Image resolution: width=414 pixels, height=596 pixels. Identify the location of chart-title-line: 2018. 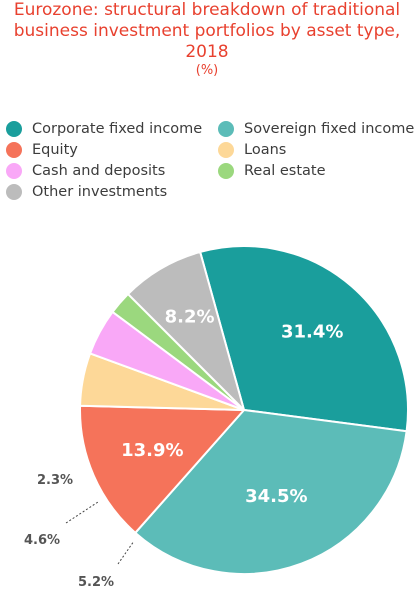
(207, 52).